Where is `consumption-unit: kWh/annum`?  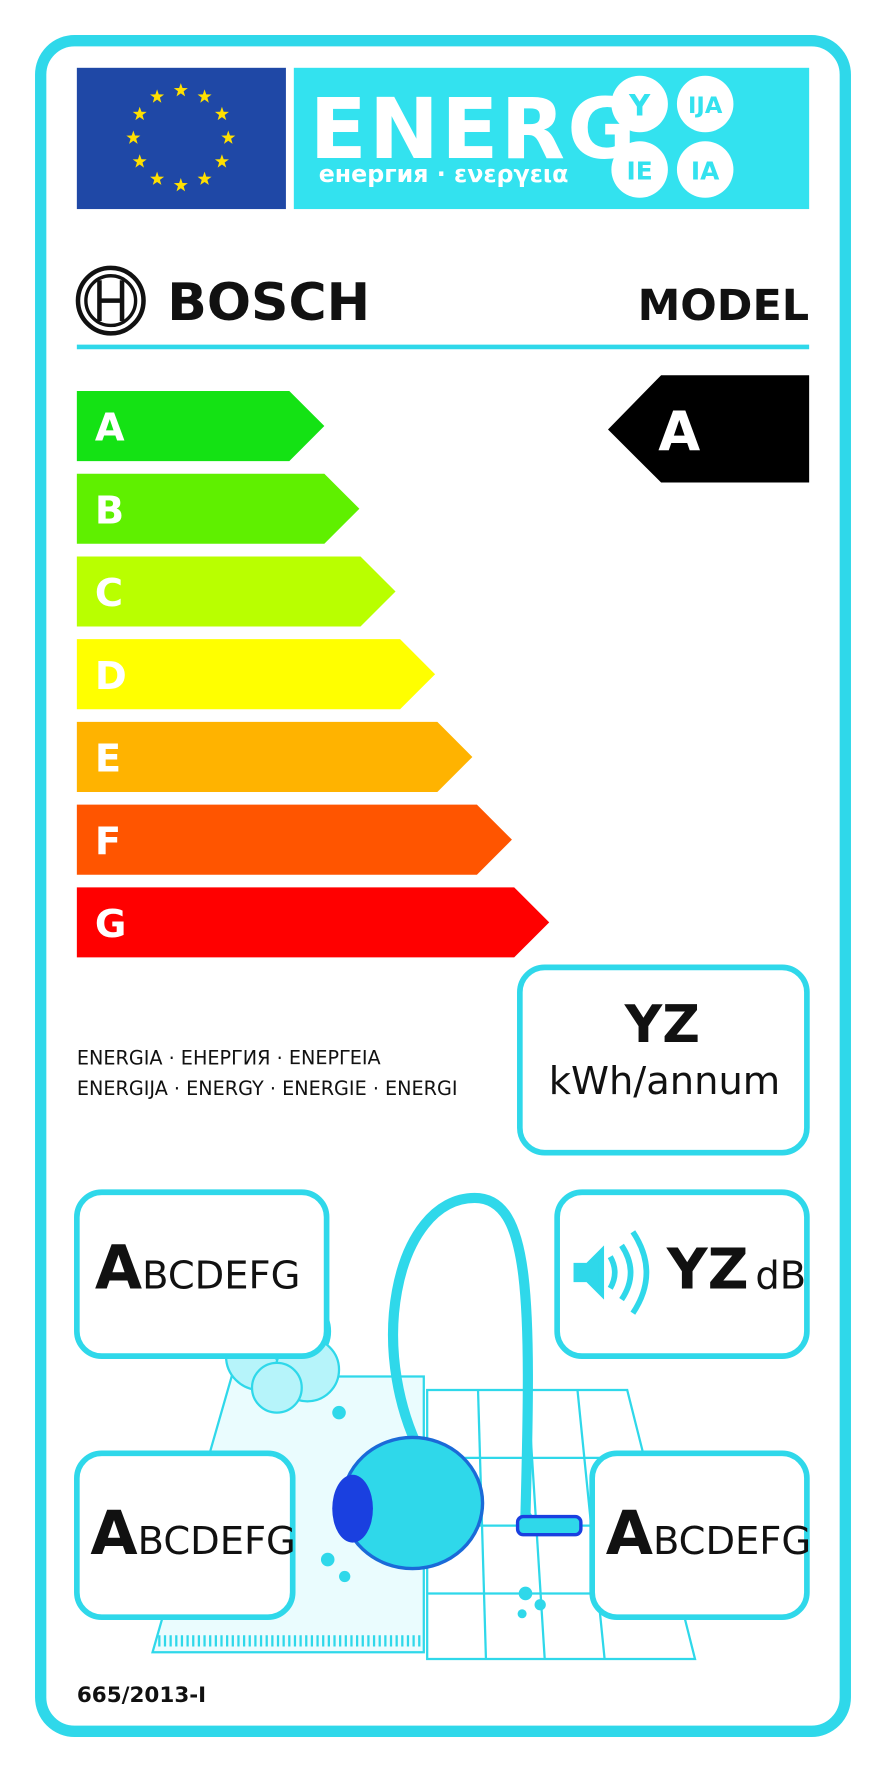
consumption-unit: kWh/annum is located at coordinates (664, 1081).